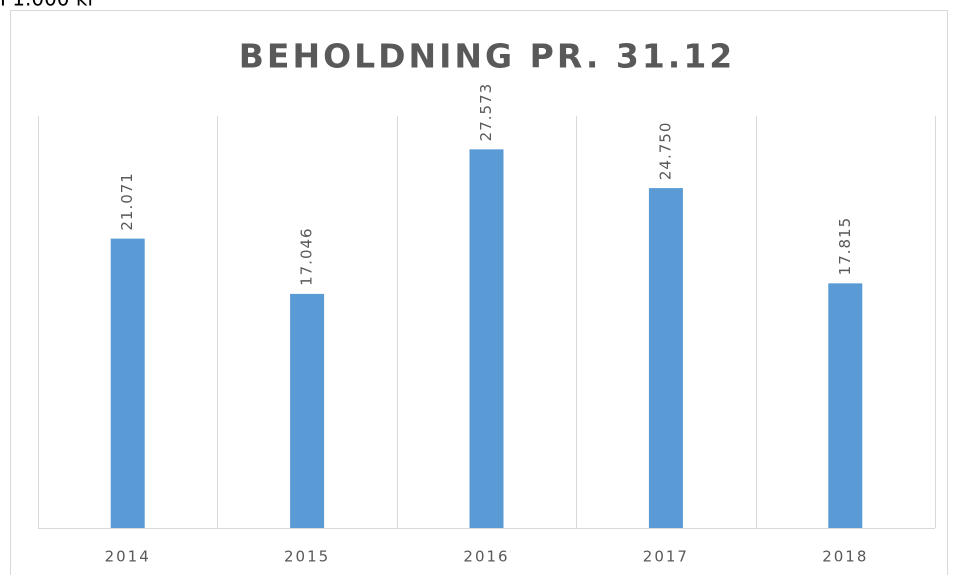  I want to click on x-tick-label: 2014, so click(128, 557).